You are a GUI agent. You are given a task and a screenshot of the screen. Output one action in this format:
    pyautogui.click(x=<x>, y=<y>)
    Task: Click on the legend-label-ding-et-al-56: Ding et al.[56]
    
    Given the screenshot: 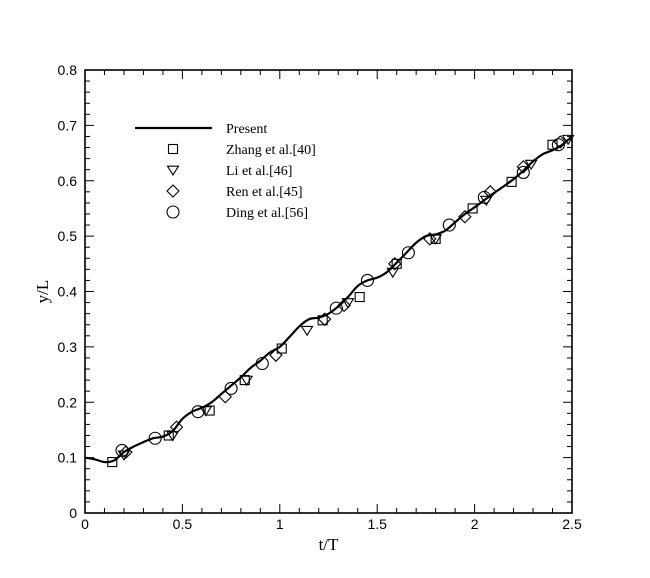 What is the action you would take?
    pyautogui.click(x=267, y=213)
    